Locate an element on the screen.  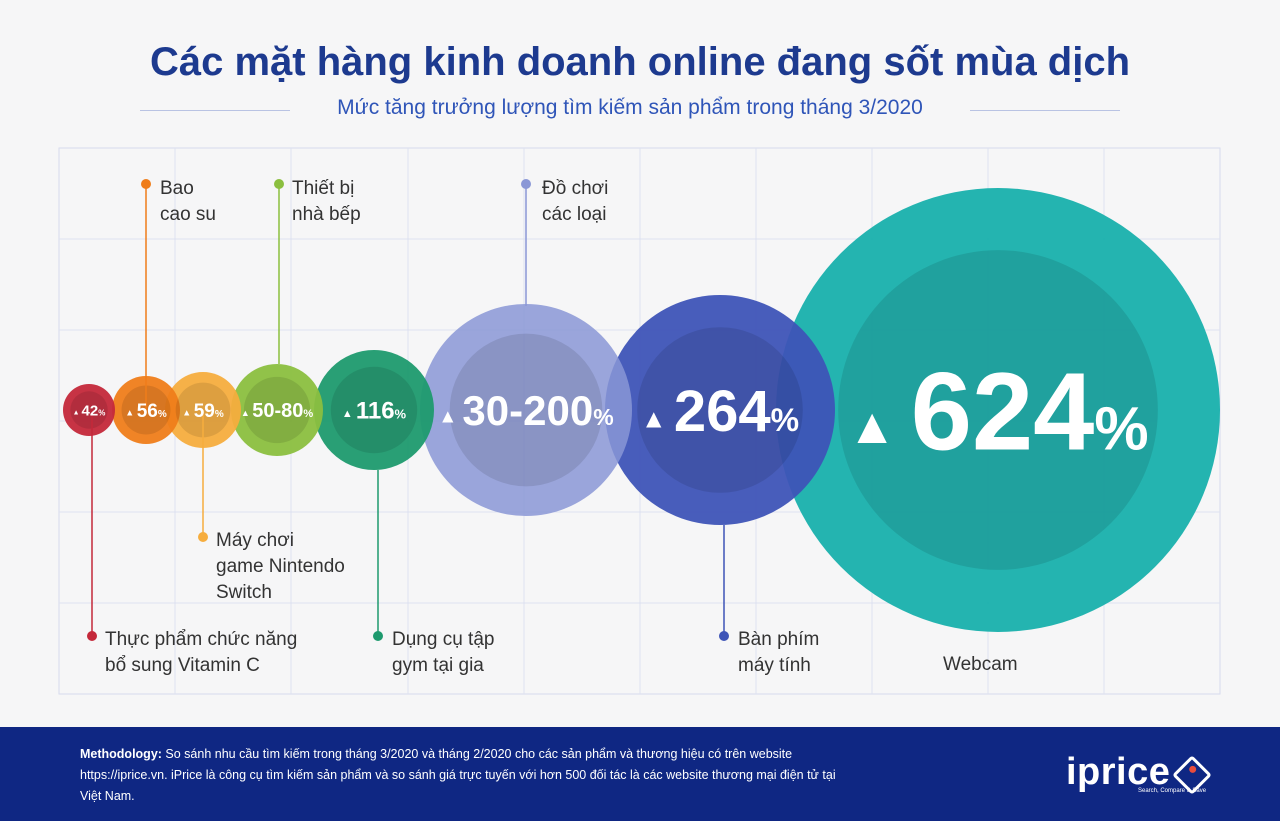
value-label-8: ▲ 624% is located at coordinates (997, 412).